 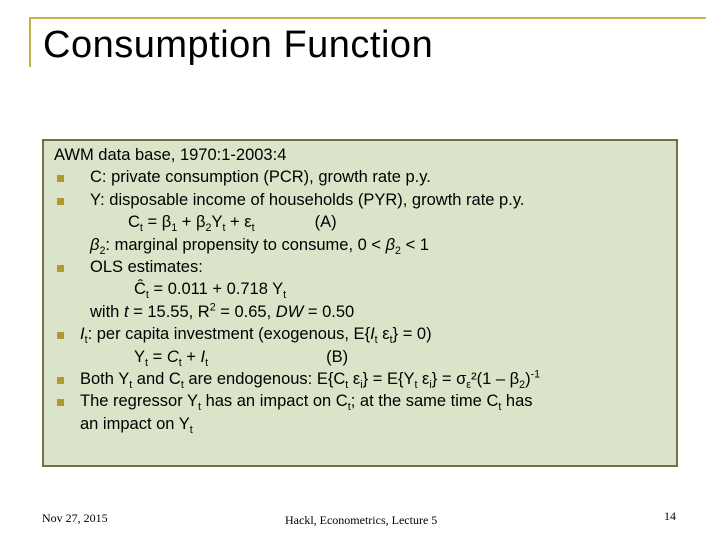 What do you see at coordinates (241, 358) in the screenshot?
I see `equation-b: Yt = Ct + It (B)` at bounding box center [241, 358].